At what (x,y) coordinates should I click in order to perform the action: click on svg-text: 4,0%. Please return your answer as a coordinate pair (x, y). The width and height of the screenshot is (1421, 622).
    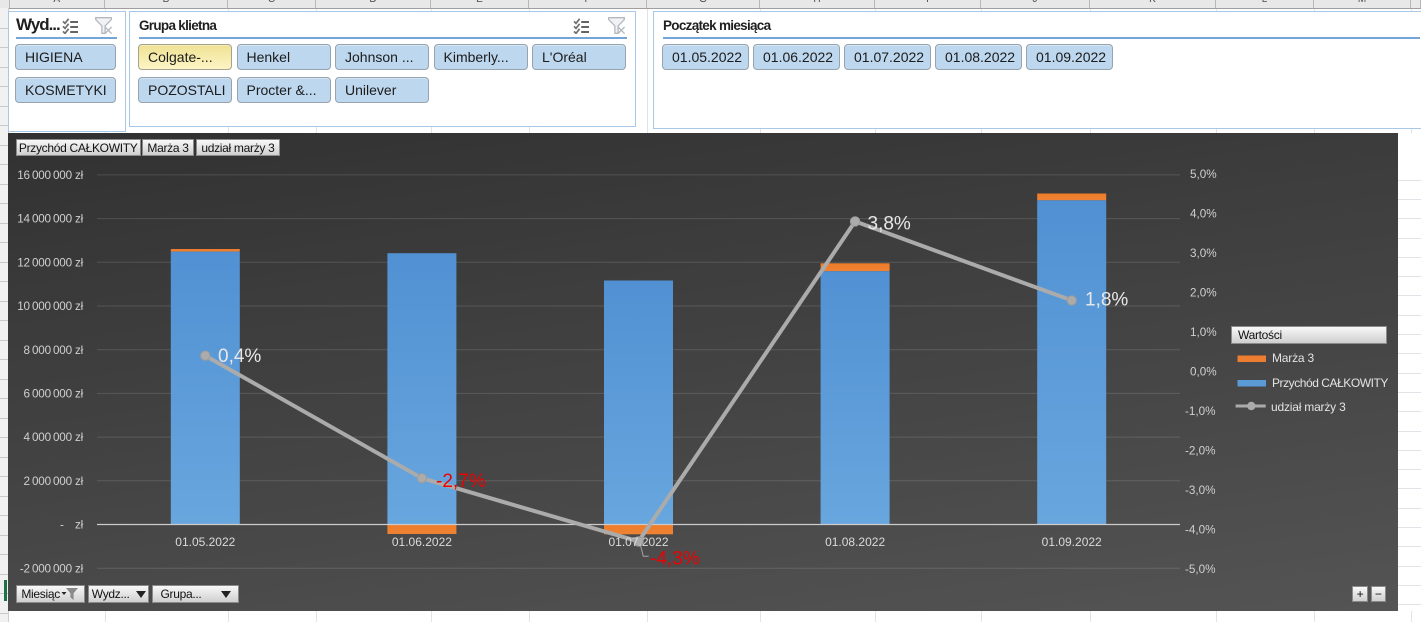
    Looking at the image, I should click on (1203, 214).